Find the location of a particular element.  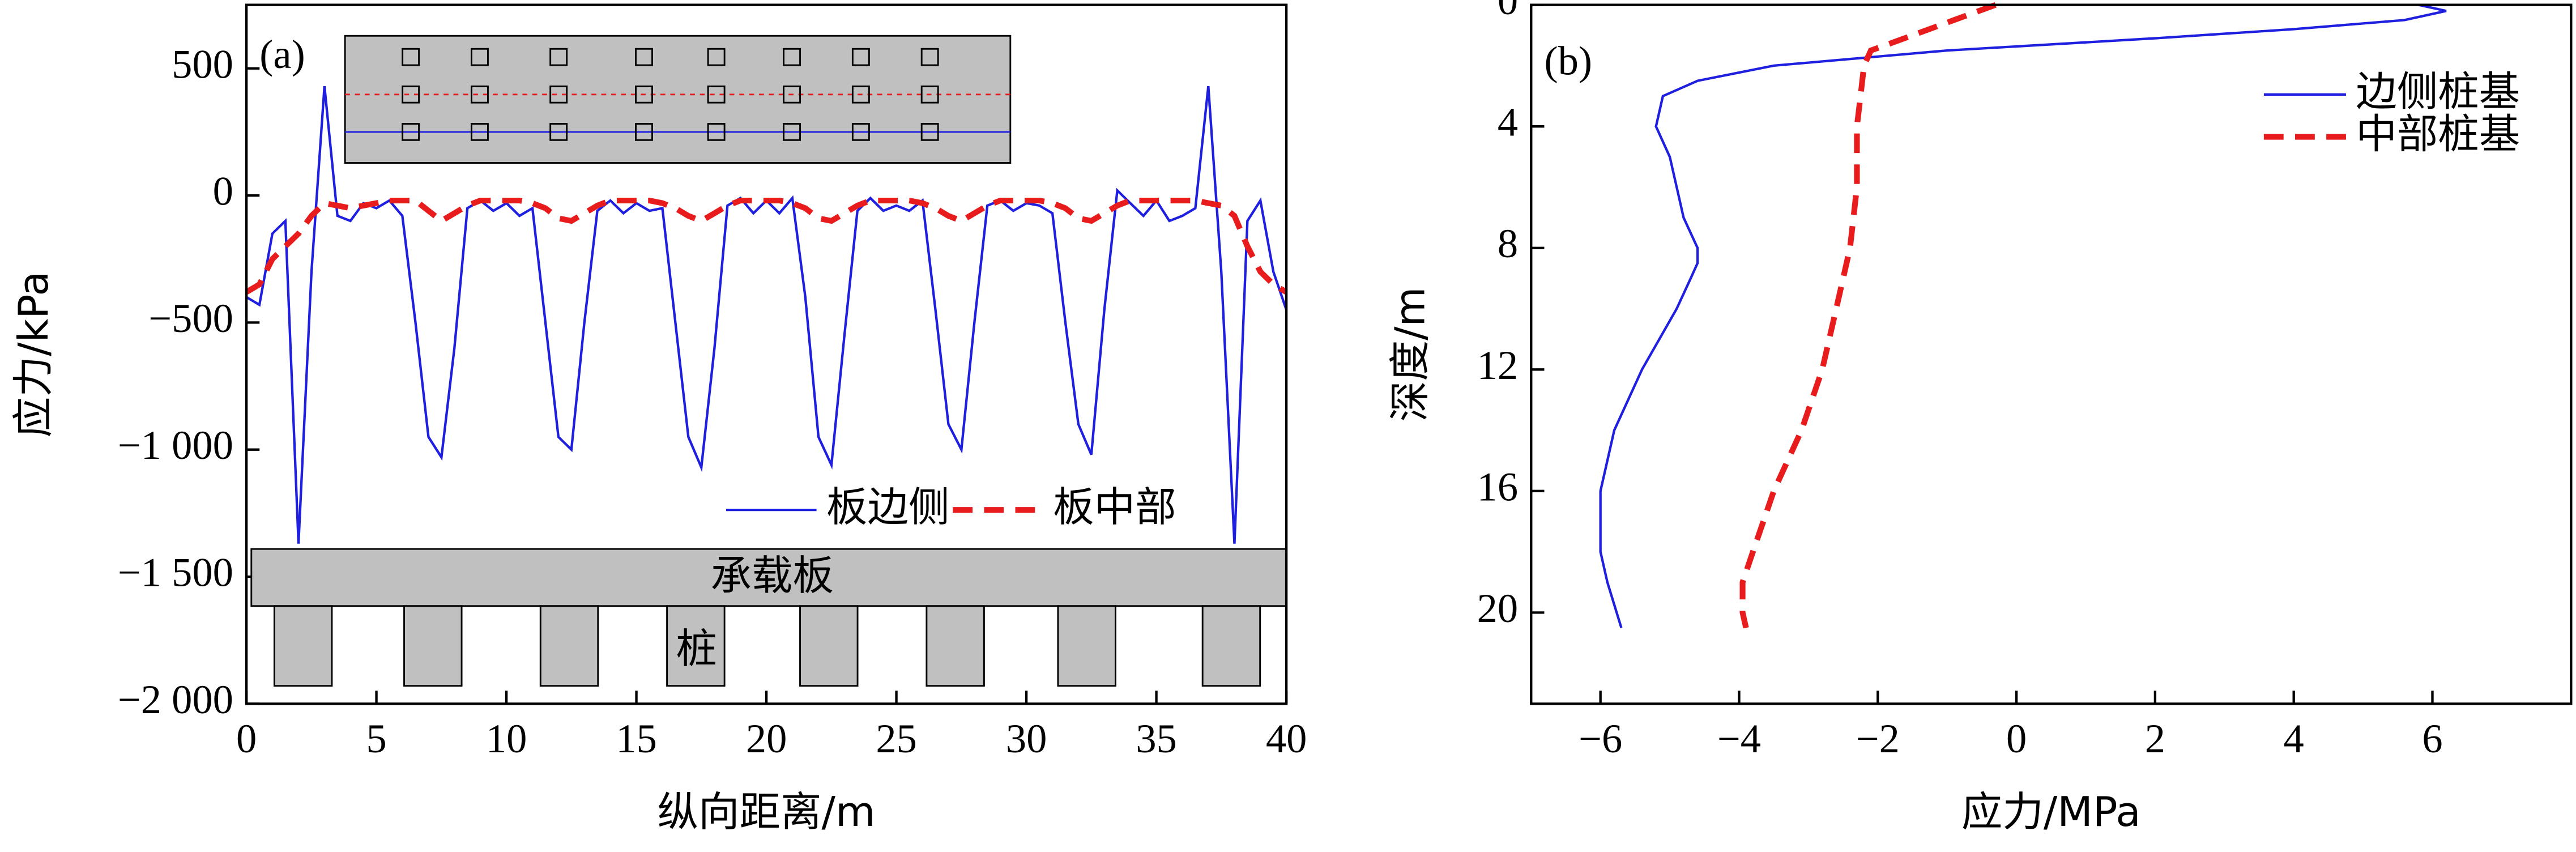

x-tick-label: 35 is located at coordinates (1156, 739).